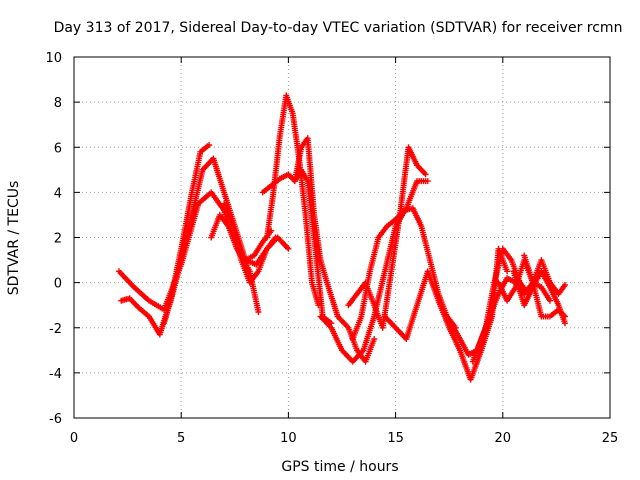 Image resolution: width=640 pixels, height=480 pixels. What do you see at coordinates (58, 193) in the screenshot?
I see `y-tick-label: 4` at bounding box center [58, 193].